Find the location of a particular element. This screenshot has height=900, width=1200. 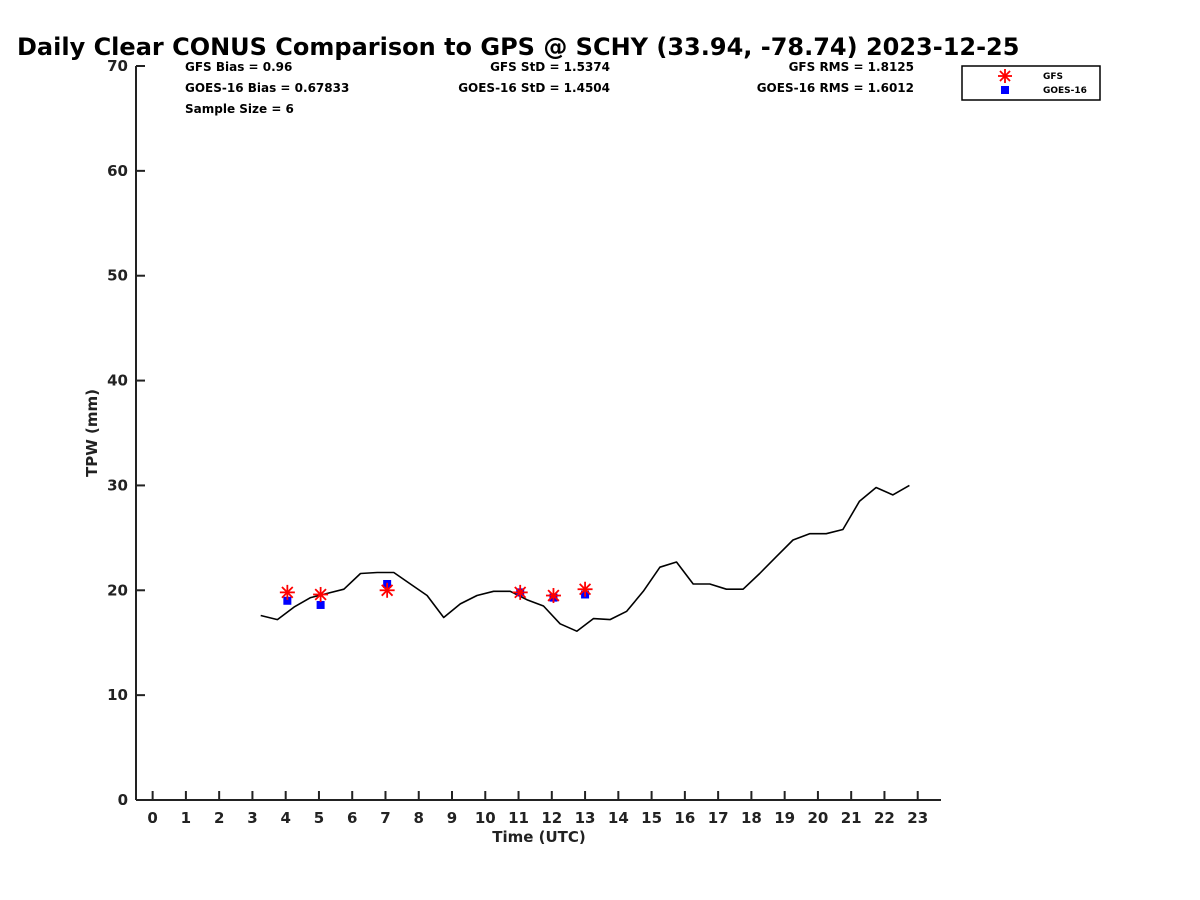

x-tick-label: 2 is located at coordinates (219, 818).